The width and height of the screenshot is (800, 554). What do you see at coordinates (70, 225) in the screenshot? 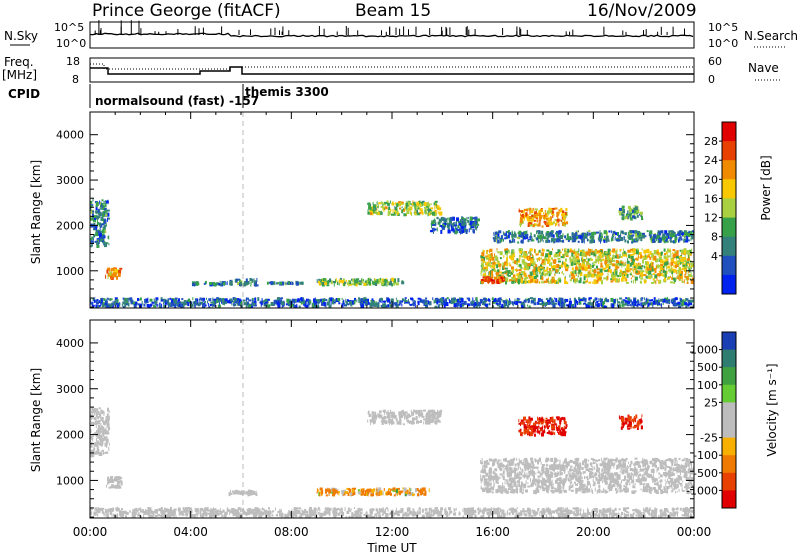
I see `y-tick-label: 2000` at bounding box center [70, 225].